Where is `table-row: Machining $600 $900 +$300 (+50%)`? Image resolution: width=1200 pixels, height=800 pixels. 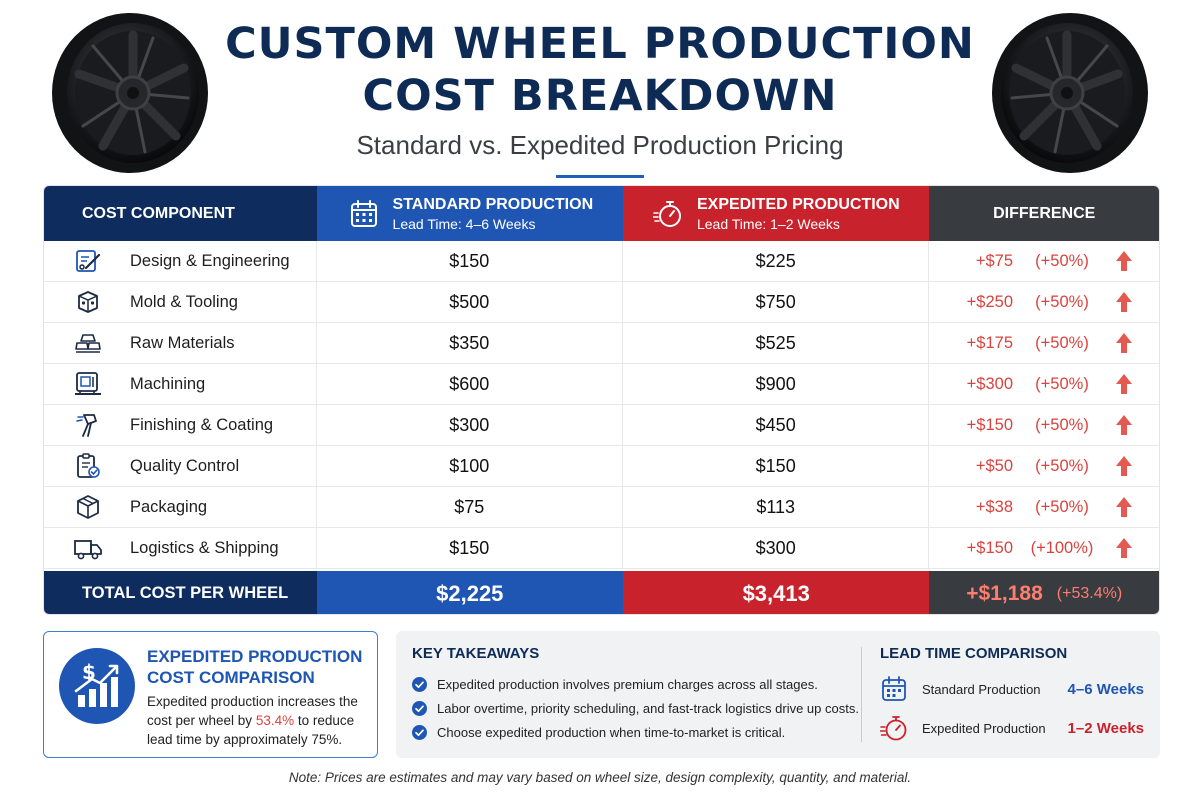 table-row: Machining $600 $900 +$300 (+50%) is located at coordinates (601, 384).